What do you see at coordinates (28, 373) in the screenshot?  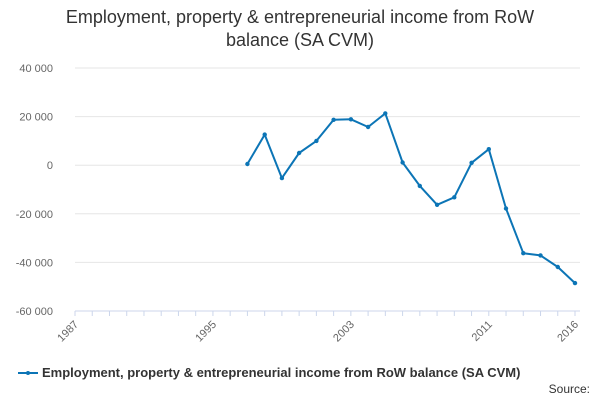 I see `legend-marker-icon` at bounding box center [28, 373].